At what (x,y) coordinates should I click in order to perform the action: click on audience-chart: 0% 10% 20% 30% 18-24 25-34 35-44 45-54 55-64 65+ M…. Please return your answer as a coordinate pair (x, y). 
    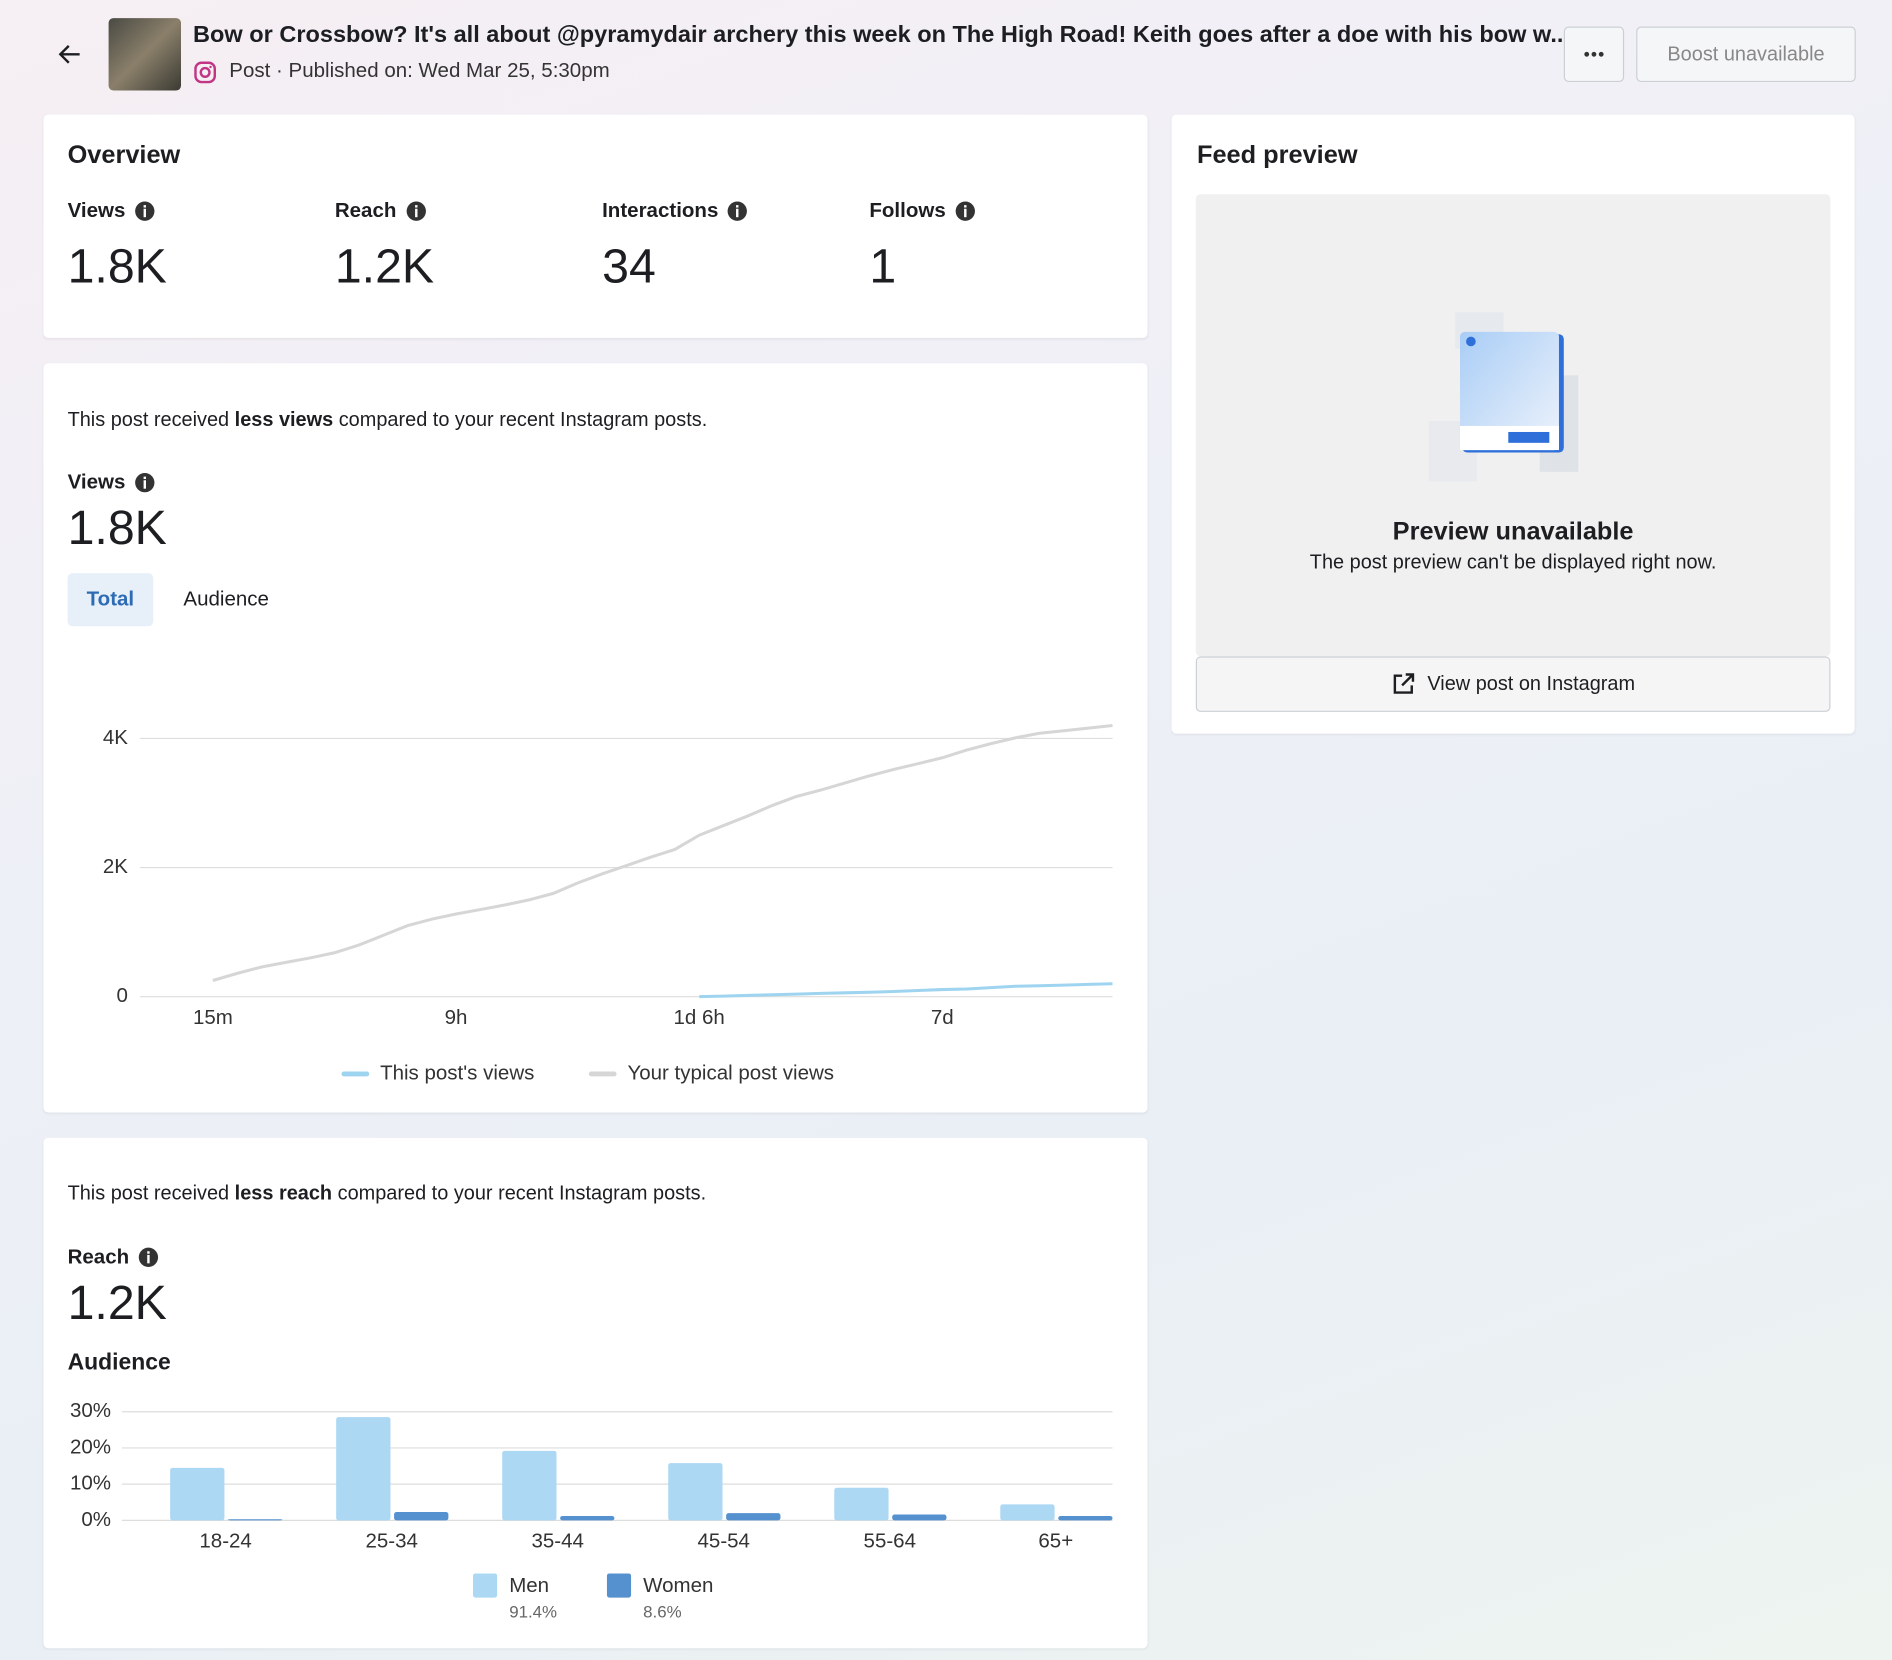
    Looking at the image, I should click on (591, 1510).